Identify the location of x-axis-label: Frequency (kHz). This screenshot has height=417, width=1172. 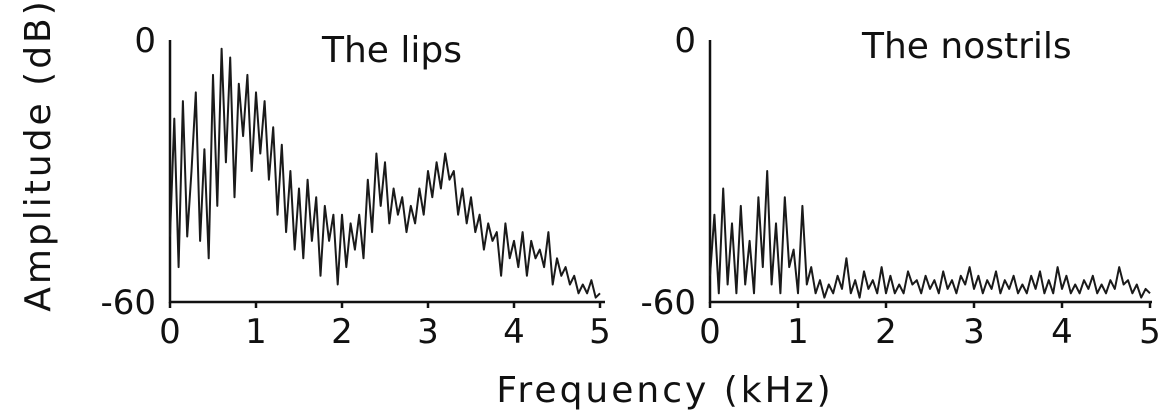
(664, 390).